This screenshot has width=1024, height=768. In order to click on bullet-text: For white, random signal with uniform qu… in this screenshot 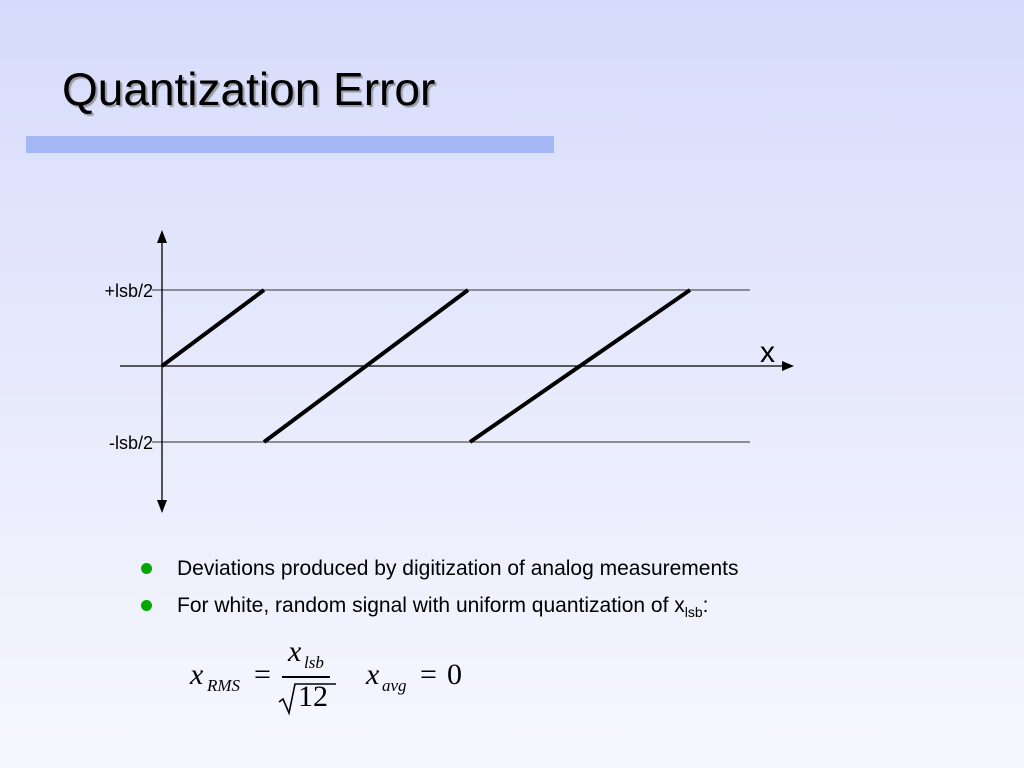, I will do `click(431, 605)`.